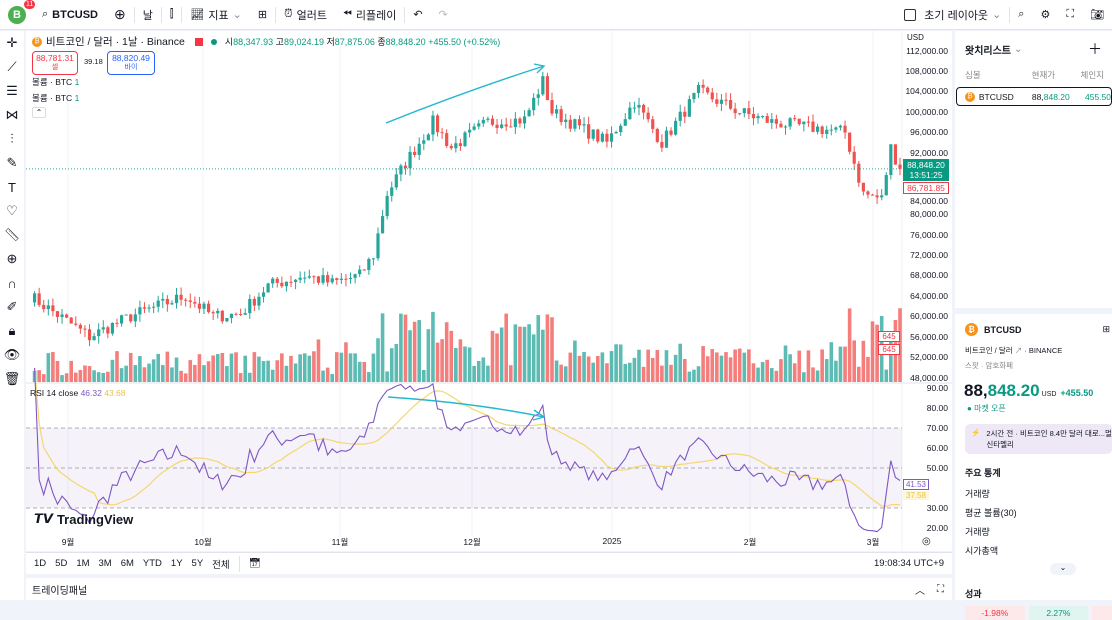 This screenshot has width=1112, height=620. Describe the element at coordinates (172, 15) in the screenshot. I see `chart-type-button: ⫿` at that location.